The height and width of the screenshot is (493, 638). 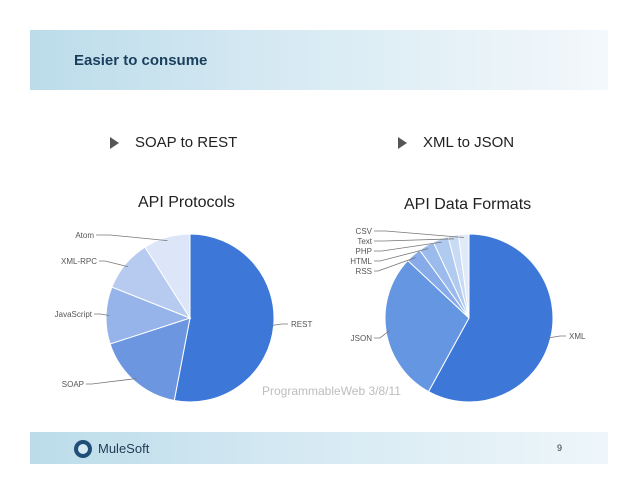 I want to click on pie-slice-atom, so click(x=167, y=276).